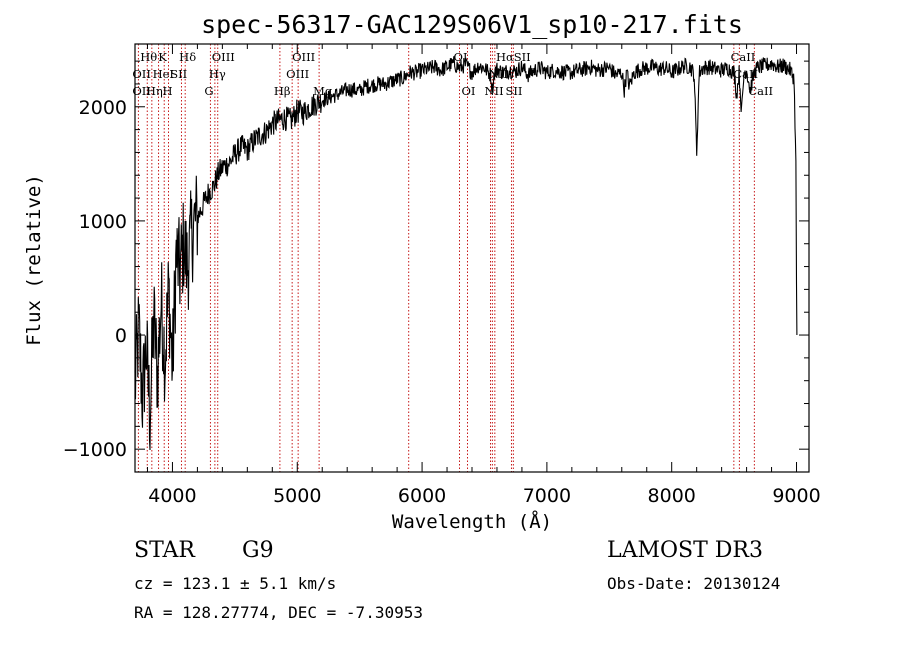  What do you see at coordinates (672, 496) in the screenshot?
I see `x-tick-label-4: 8000` at bounding box center [672, 496].